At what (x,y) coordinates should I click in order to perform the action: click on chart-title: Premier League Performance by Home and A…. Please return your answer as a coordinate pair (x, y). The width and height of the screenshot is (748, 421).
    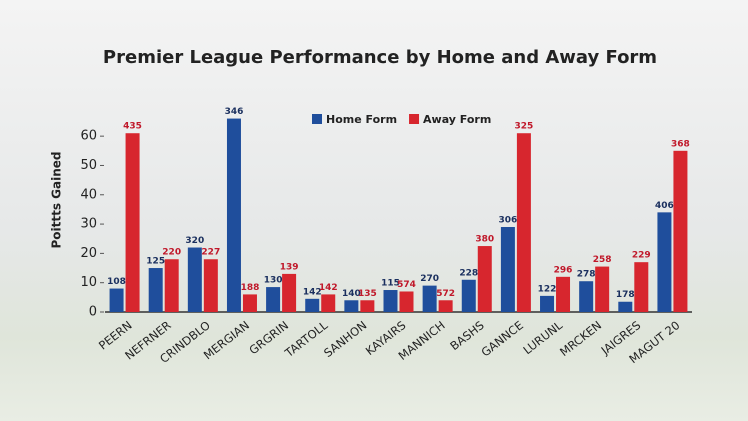
    Looking at the image, I should click on (380, 57).